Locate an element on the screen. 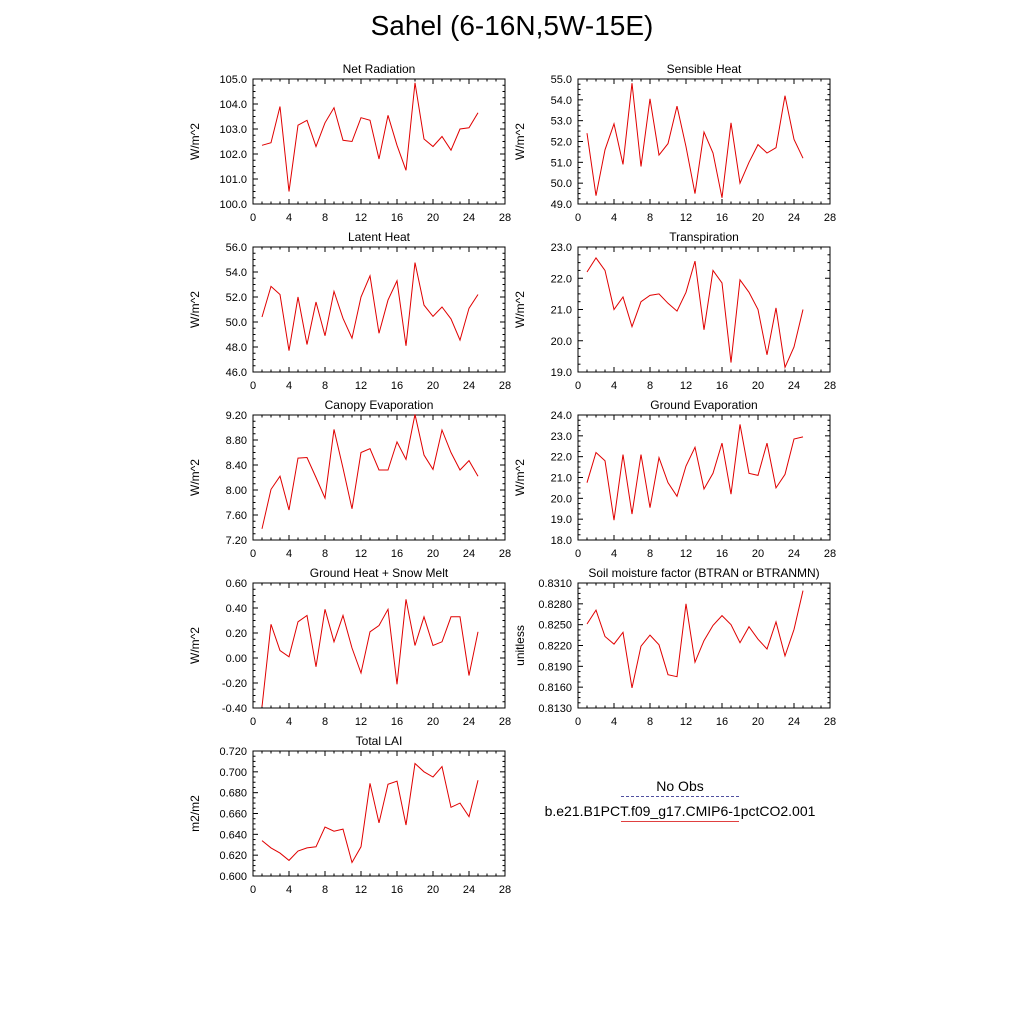 The width and height of the screenshot is (1024, 1024). y-tick-label: 0.60 is located at coordinates (236, 584).